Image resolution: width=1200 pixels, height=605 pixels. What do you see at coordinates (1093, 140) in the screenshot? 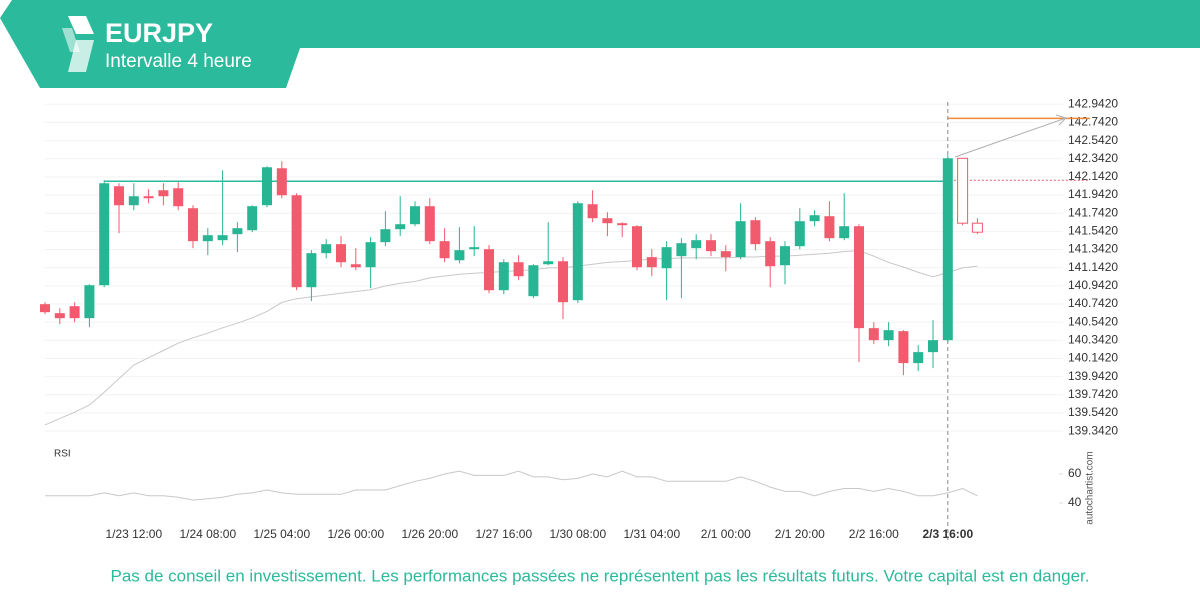
I see `y-tick-label: 142.5420` at bounding box center [1093, 140].